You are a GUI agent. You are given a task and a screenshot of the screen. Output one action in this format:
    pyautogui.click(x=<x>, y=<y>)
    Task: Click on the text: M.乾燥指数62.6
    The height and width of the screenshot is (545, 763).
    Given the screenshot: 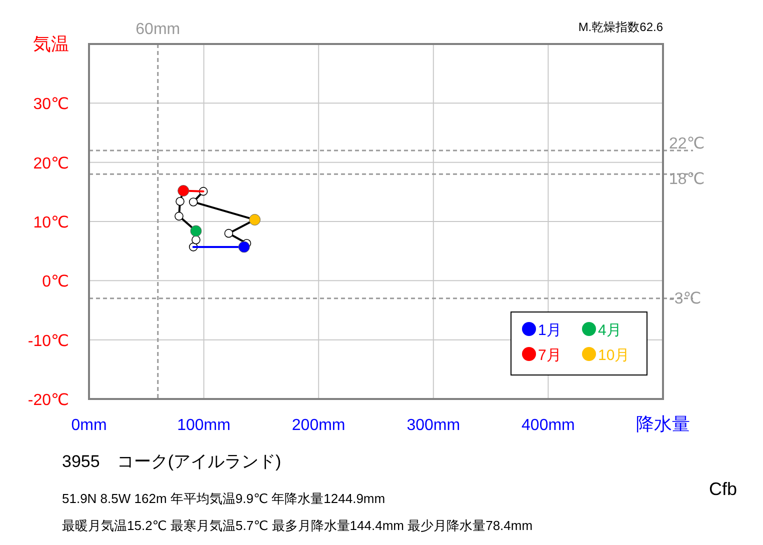 What is the action you would take?
    pyautogui.click(x=621, y=27)
    